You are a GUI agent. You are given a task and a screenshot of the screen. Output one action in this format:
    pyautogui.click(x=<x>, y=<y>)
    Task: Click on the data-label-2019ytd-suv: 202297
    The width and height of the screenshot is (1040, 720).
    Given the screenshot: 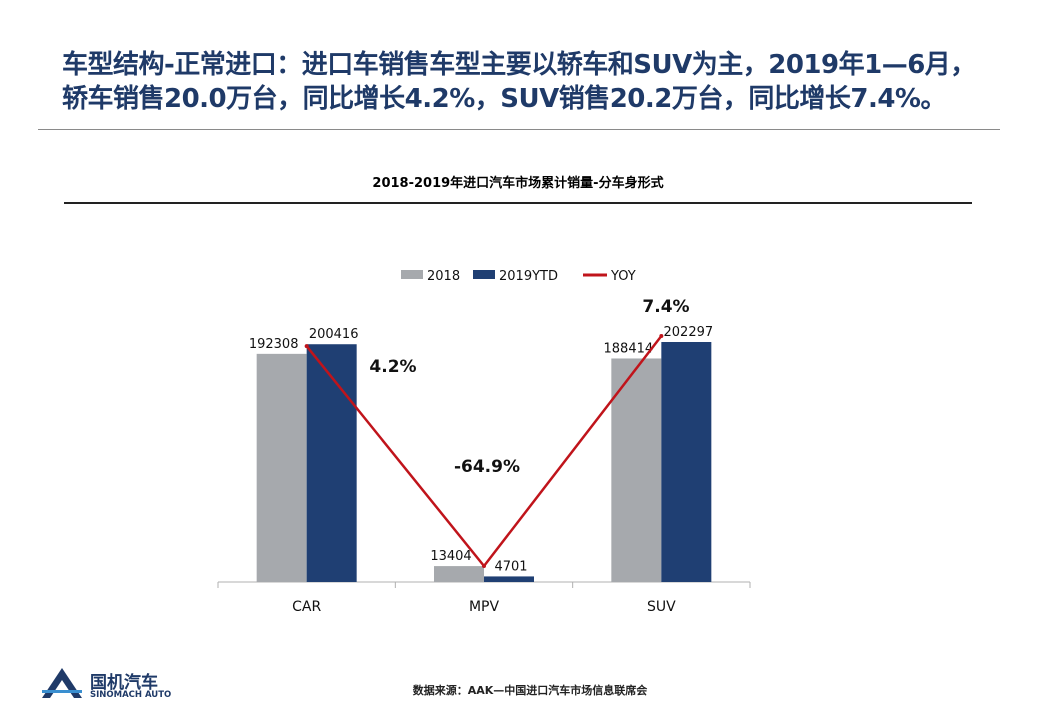 What is the action you would take?
    pyautogui.click(x=689, y=332)
    